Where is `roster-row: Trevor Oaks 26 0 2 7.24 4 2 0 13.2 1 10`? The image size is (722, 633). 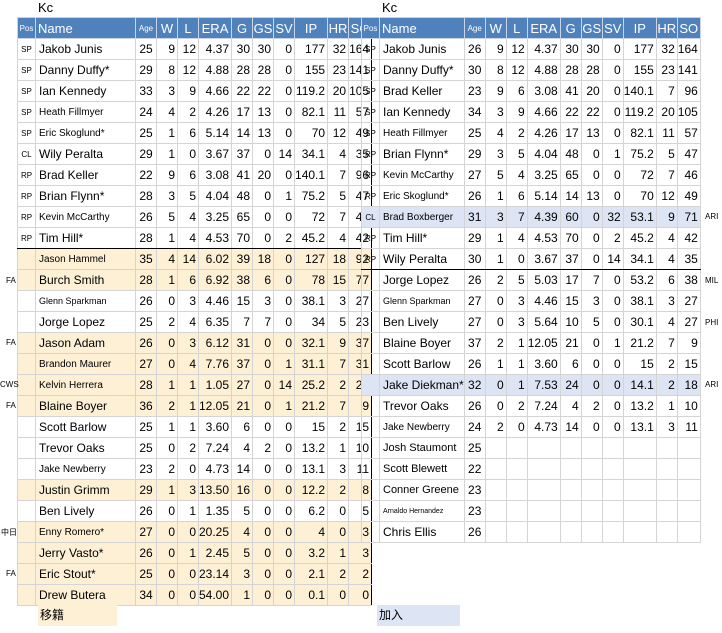
roster-row: Trevor Oaks 26 0 2 7.24 4 2 0 13.2 1 10 is located at coordinates (531, 406).